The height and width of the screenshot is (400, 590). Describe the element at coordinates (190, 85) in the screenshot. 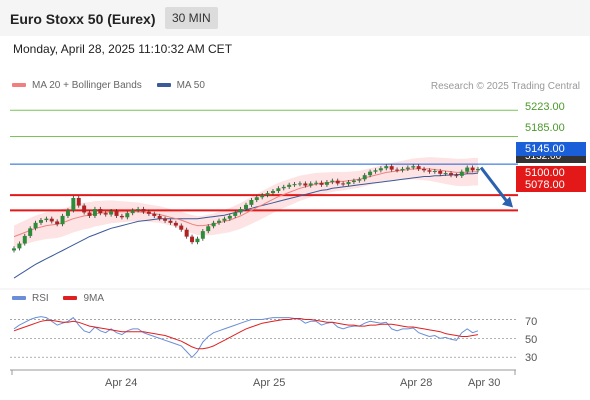

I see `legend-label-ma50: MA 50` at that location.